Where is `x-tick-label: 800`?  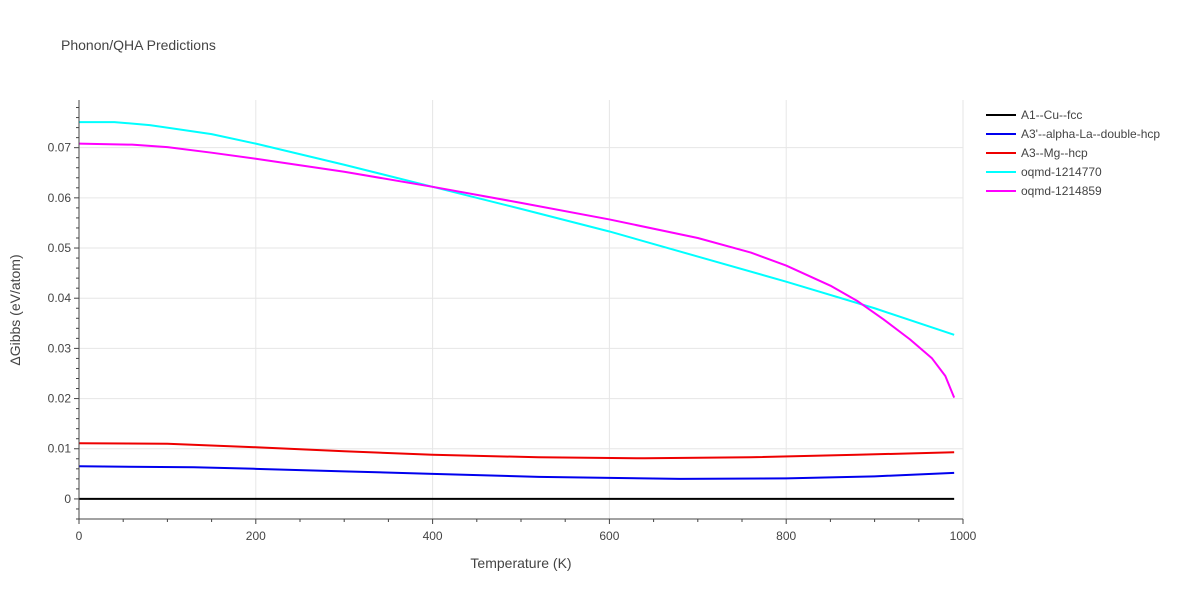 x-tick-label: 800 is located at coordinates (786, 536).